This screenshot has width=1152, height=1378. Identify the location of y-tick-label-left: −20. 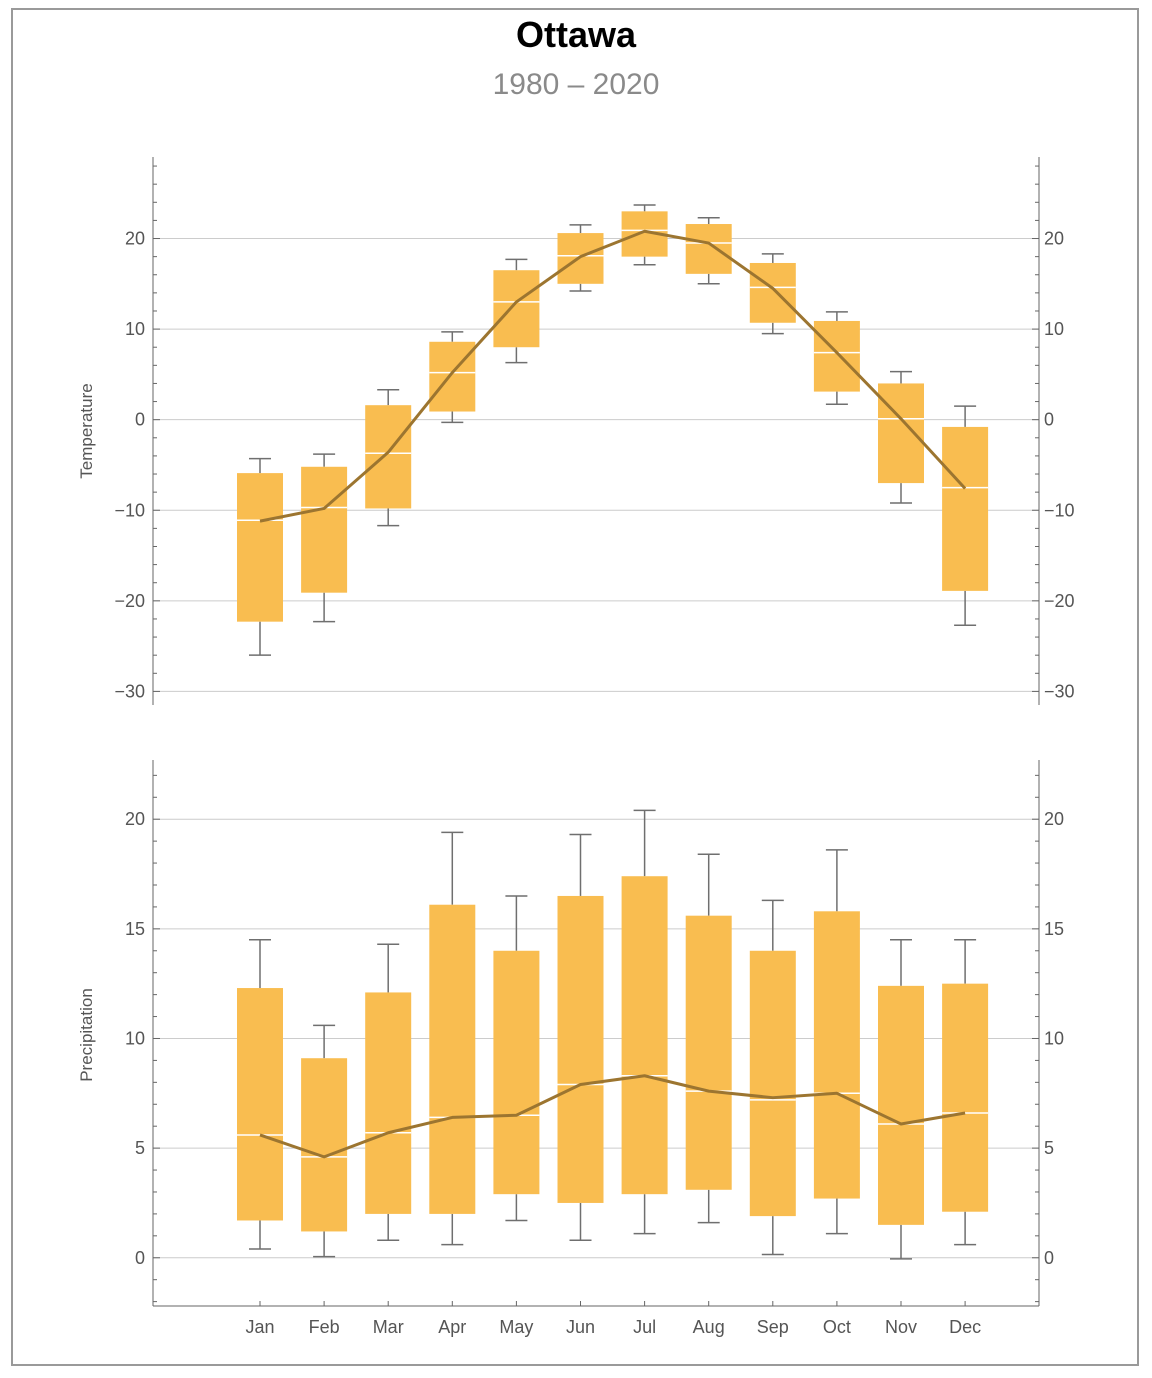
(129, 601).